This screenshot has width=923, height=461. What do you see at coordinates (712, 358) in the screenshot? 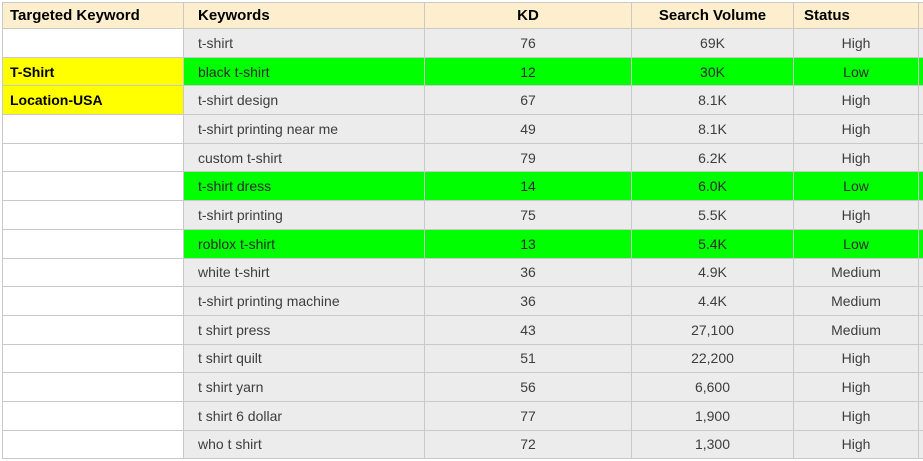
I see `cell-volume: 22,200` at bounding box center [712, 358].